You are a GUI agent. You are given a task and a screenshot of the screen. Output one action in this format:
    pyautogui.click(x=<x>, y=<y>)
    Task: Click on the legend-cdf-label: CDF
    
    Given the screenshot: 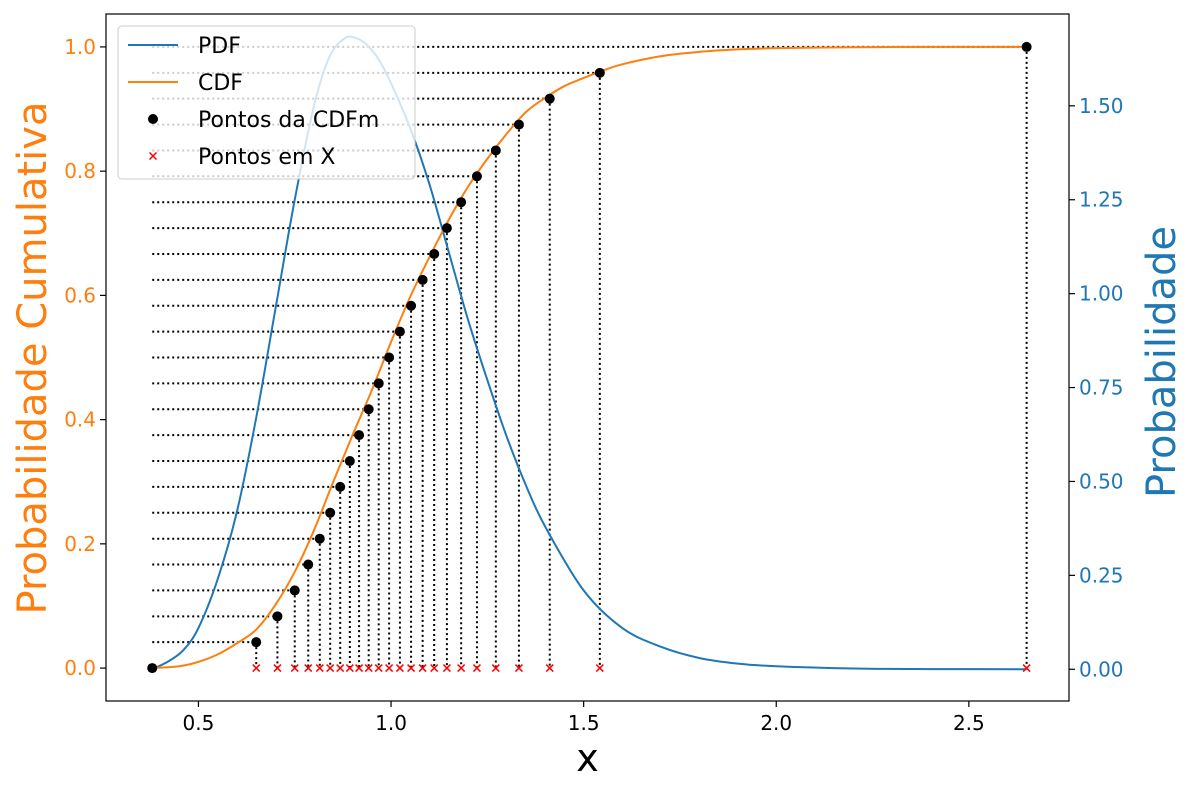 What is the action you would take?
    pyautogui.click(x=220, y=83)
    